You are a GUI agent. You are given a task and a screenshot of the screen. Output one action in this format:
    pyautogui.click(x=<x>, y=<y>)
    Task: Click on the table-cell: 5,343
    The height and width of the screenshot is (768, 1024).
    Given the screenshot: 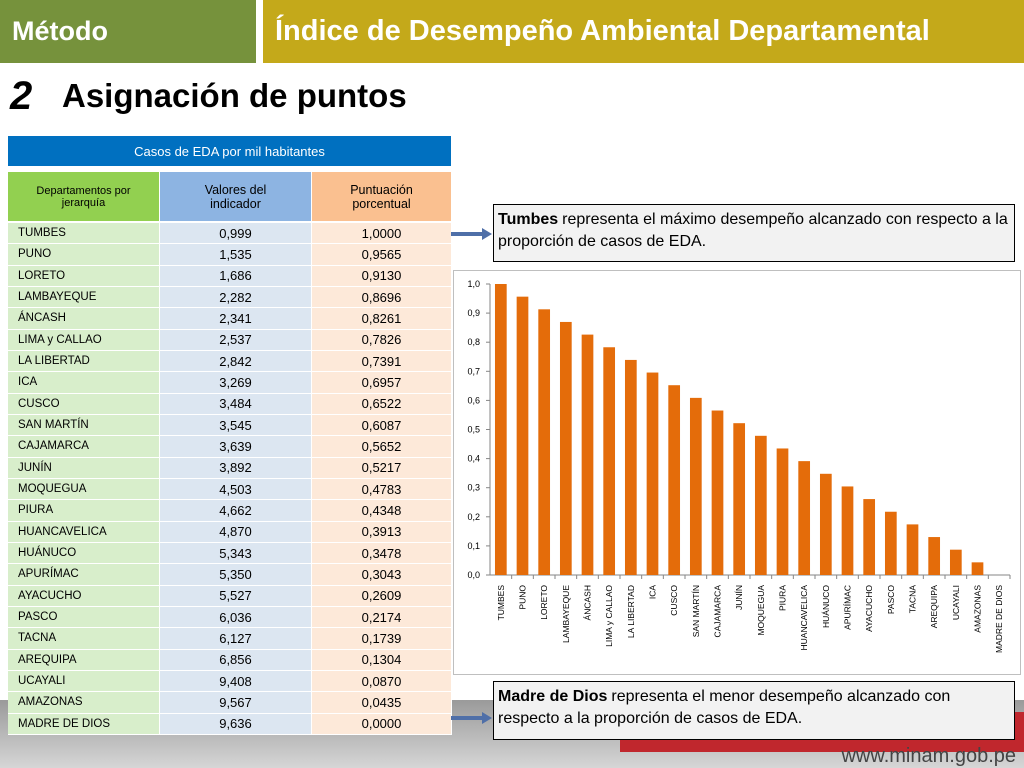 What is the action you would take?
    pyautogui.click(x=236, y=553)
    